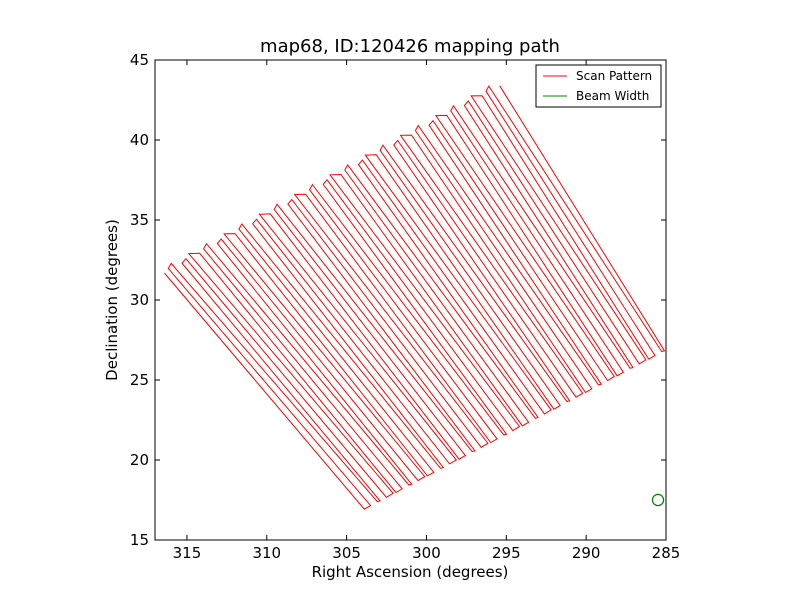 The image size is (800, 600). What do you see at coordinates (139, 220) in the screenshot?
I see `y-tick-label: 35` at bounding box center [139, 220].